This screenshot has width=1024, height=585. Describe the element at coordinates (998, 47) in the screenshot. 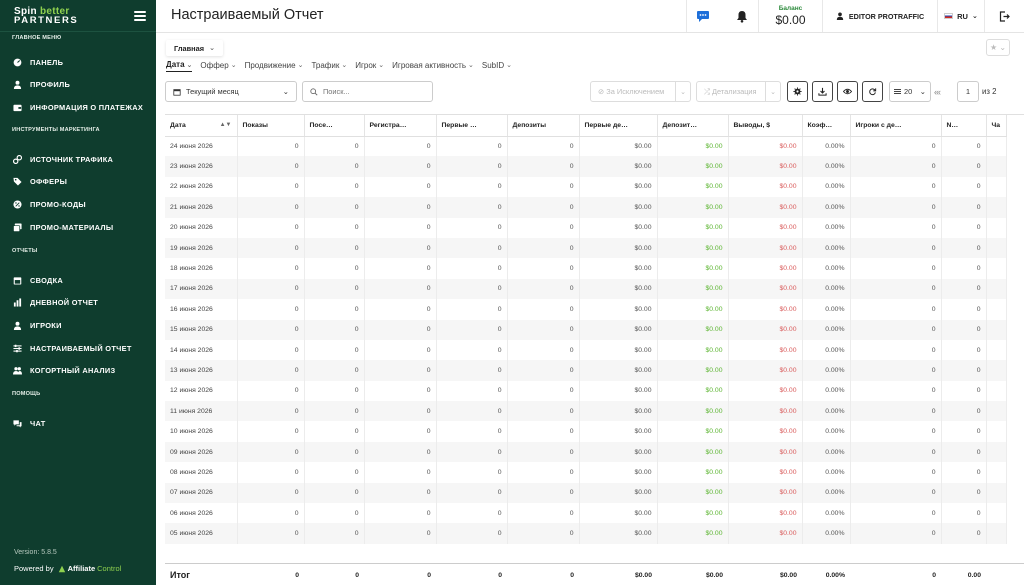

I see `favorite-button: ★ ⌄` at that location.